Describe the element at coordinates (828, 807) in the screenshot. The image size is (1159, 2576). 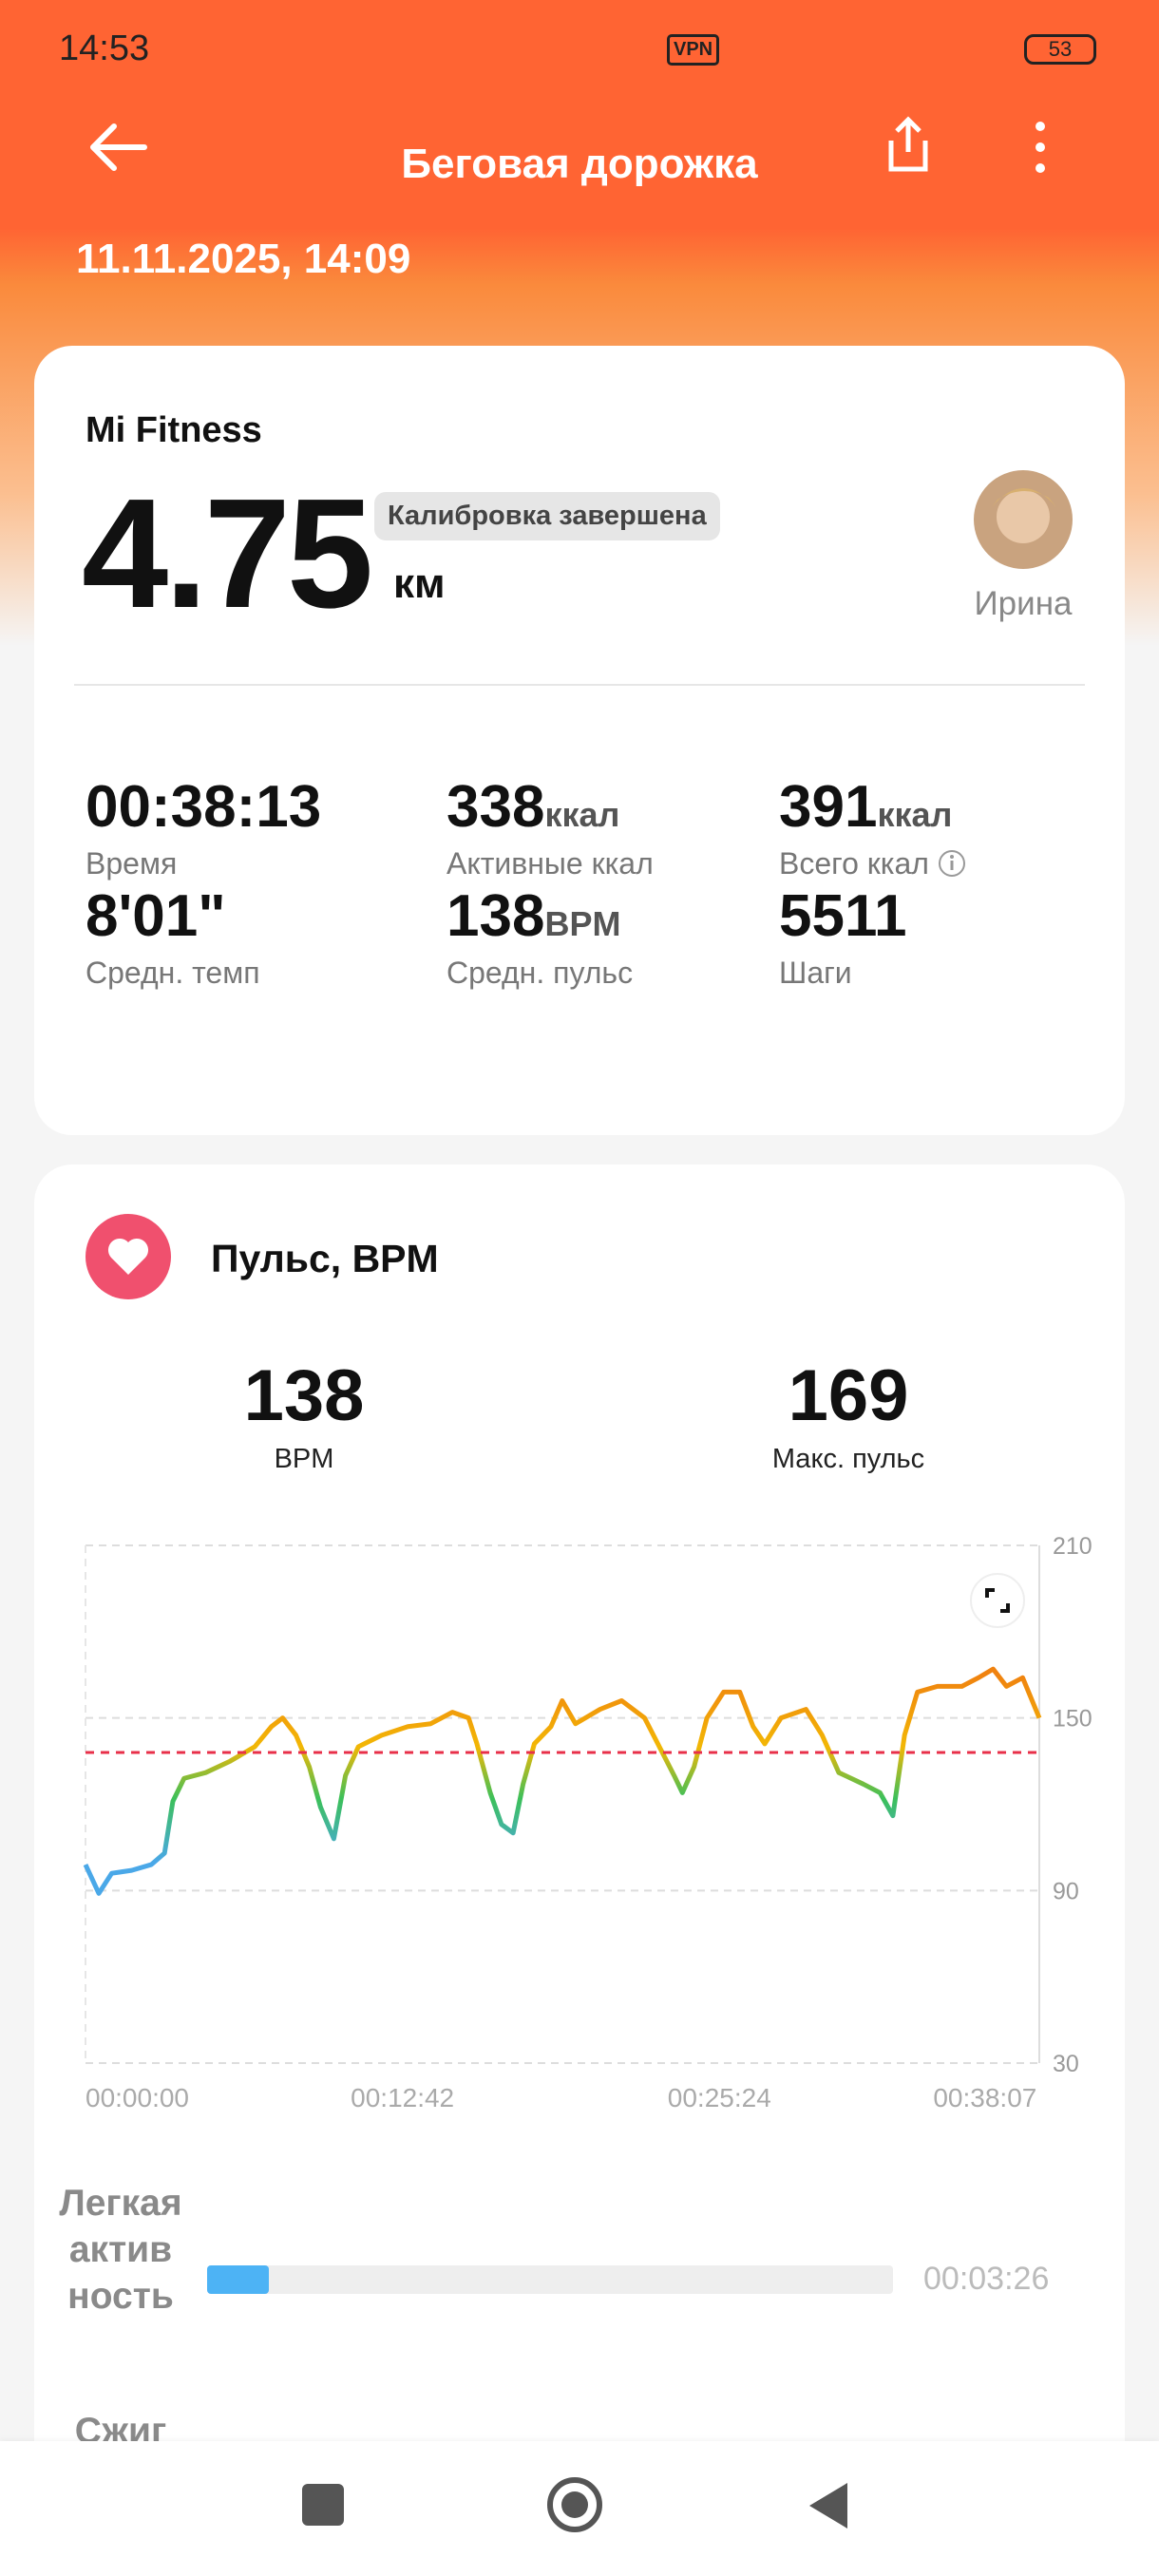
I see `stat-value: 391` at that location.